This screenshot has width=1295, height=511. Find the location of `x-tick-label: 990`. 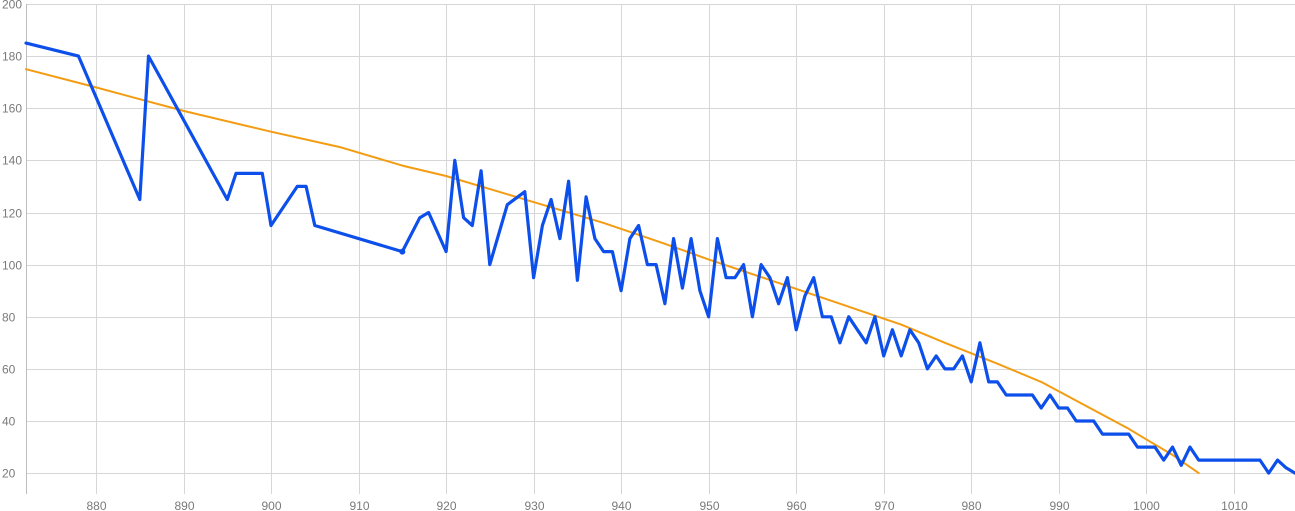

x-tick-label: 990 is located at coordinates (1059, 505).